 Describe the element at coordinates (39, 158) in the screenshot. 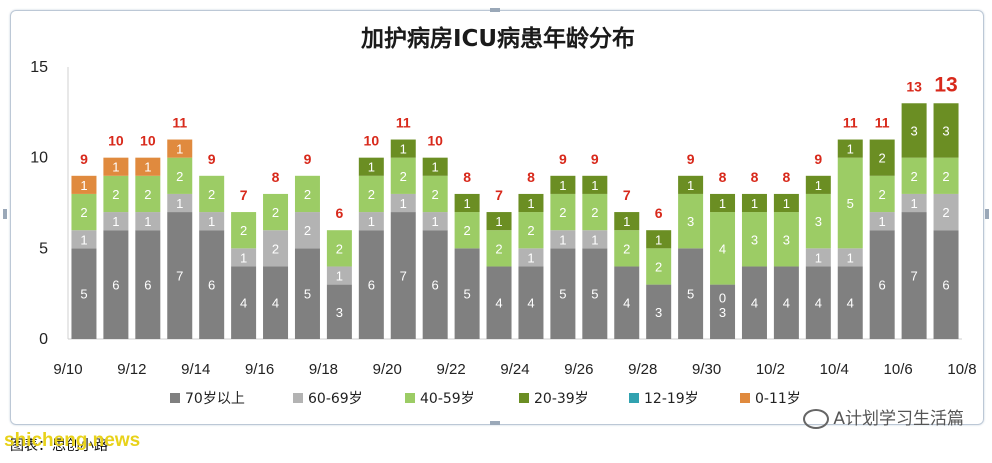

I see `y-tick-label: 10` at that location.